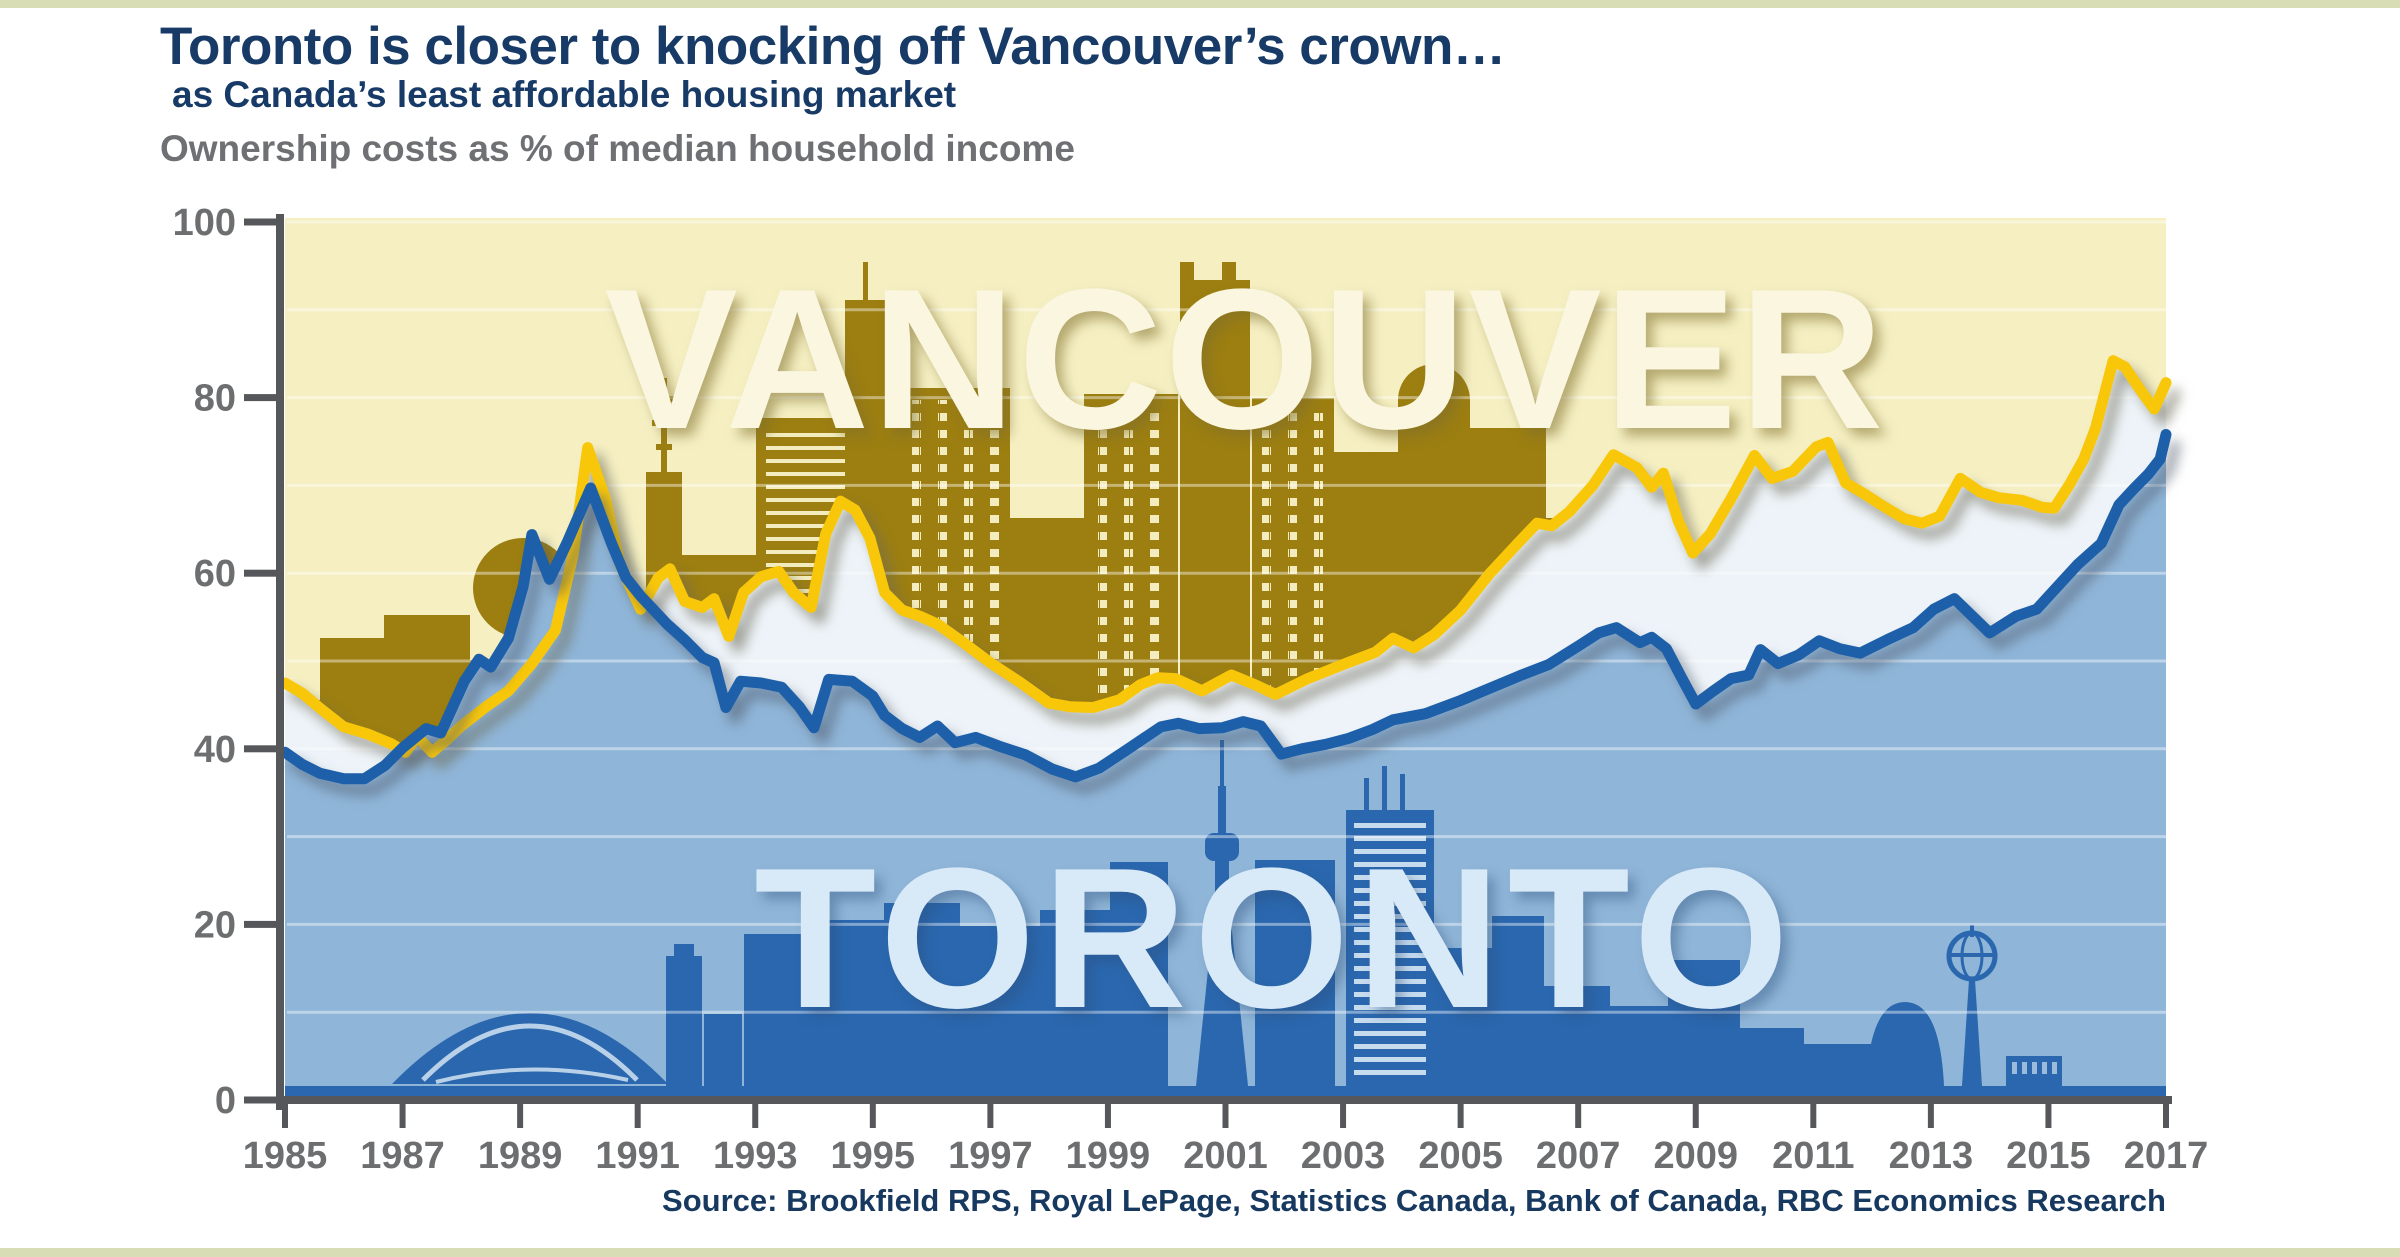 Image resolution: width=2400 pixels, height=1257 pixels. What do you see at coordinates (1107, 1116) in the screenshot?
I see `x-tick-1999` at bounding box center [1107, 1116].